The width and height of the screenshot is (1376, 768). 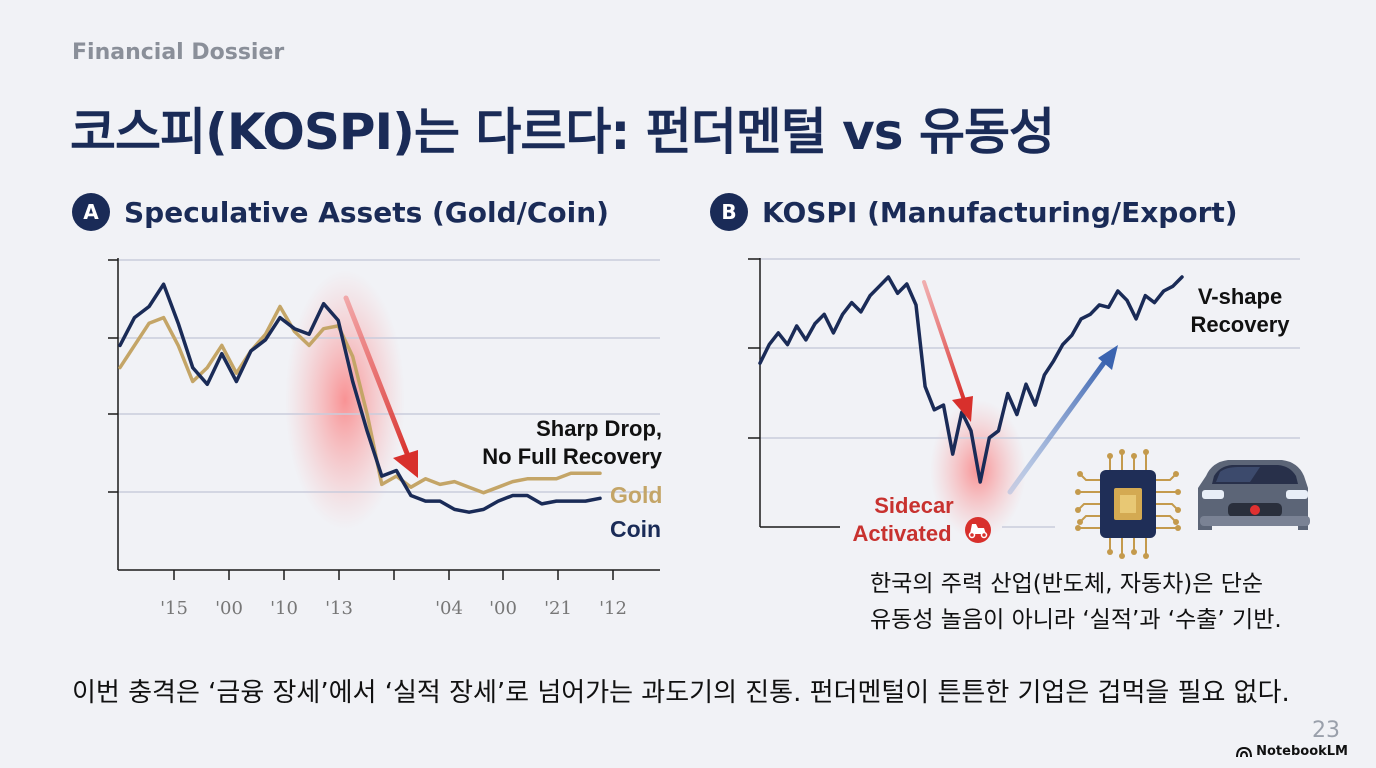 I want to click on page-title: 코스피(KOSPI)는 다르다: 펀더멘털 vs 유동성, so click(x=562, y=132).